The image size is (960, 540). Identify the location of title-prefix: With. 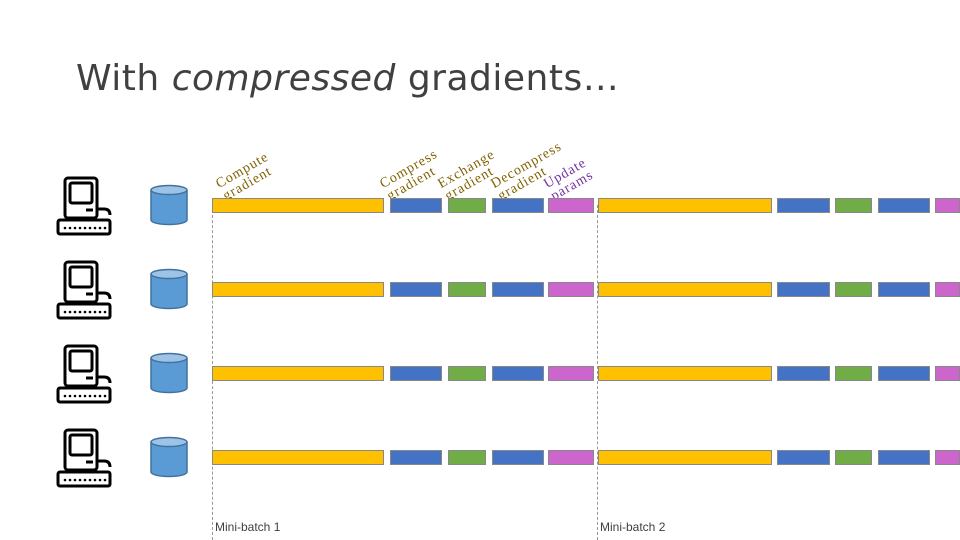
(124, 78).